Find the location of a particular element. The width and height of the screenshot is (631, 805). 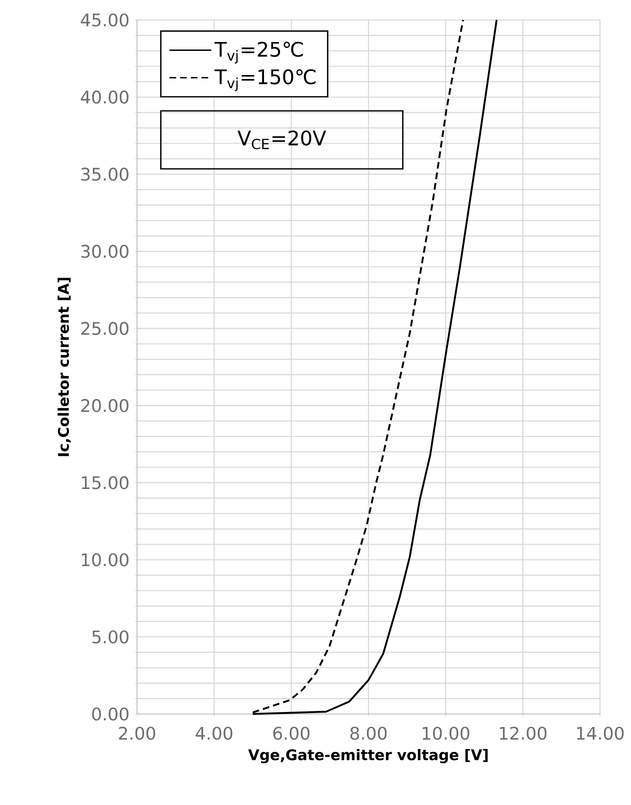

y-tick-label: 35.00 is located at coordinates (104, 174).